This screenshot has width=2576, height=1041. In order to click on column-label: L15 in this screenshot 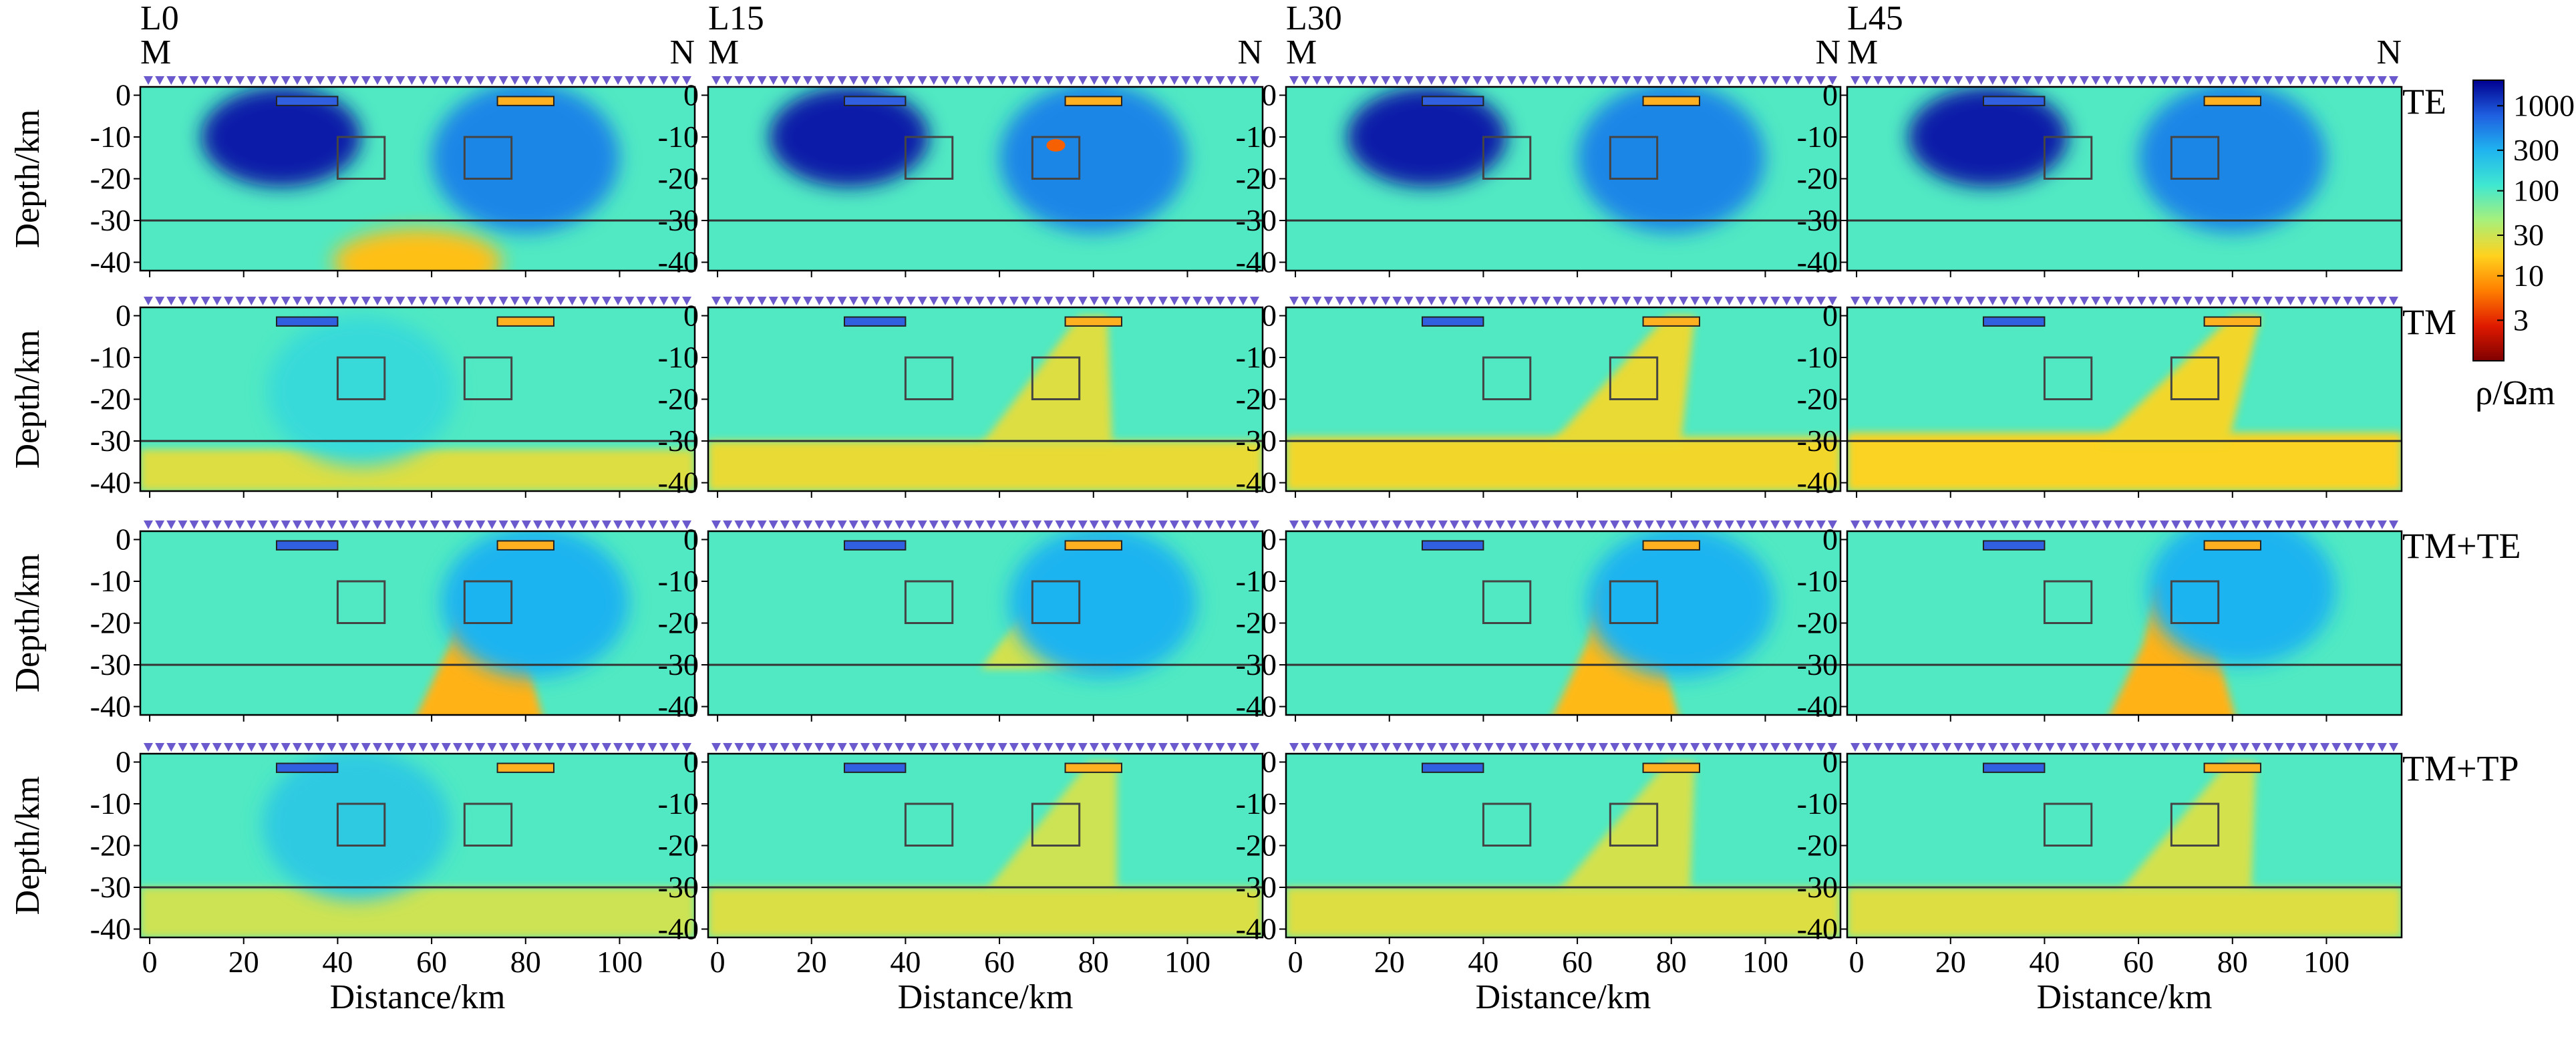, I will do `click(736, 18)`.